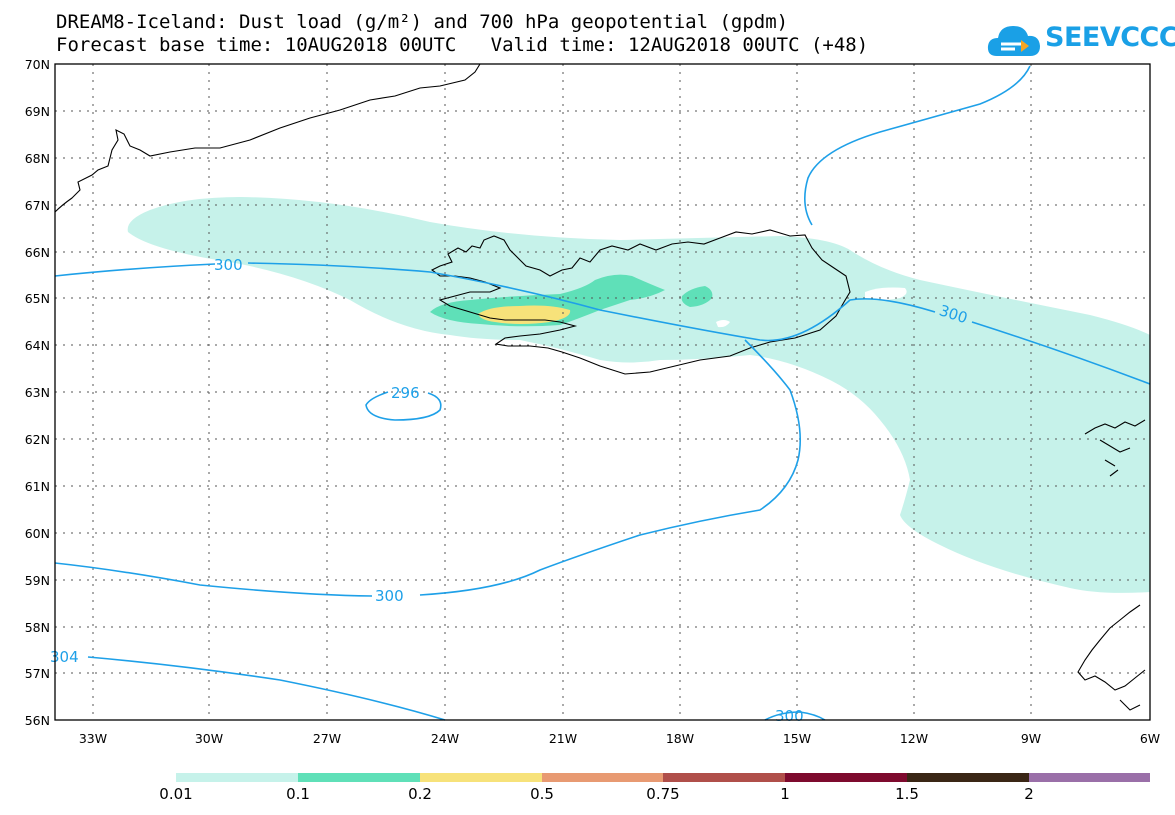 The width and height of the screenshot is (1175, 815). Describe the element at coordinates (1110, 37) in the screenshot. I see `logo-text: SEEVCCC` at that location.